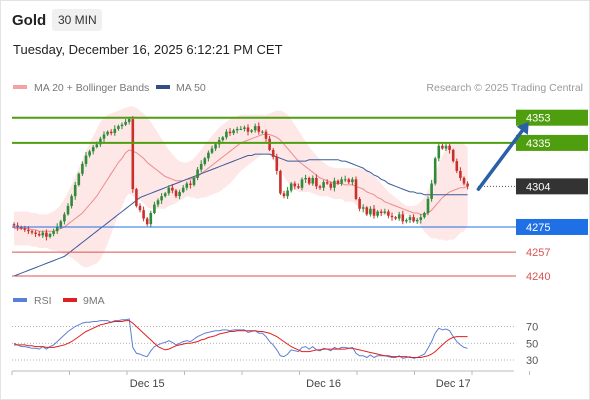 The image size is (590, 400). Describe the element at coordinates (538, 144) in the screenshot. I see `resistance-1-value: 4335` at that location.